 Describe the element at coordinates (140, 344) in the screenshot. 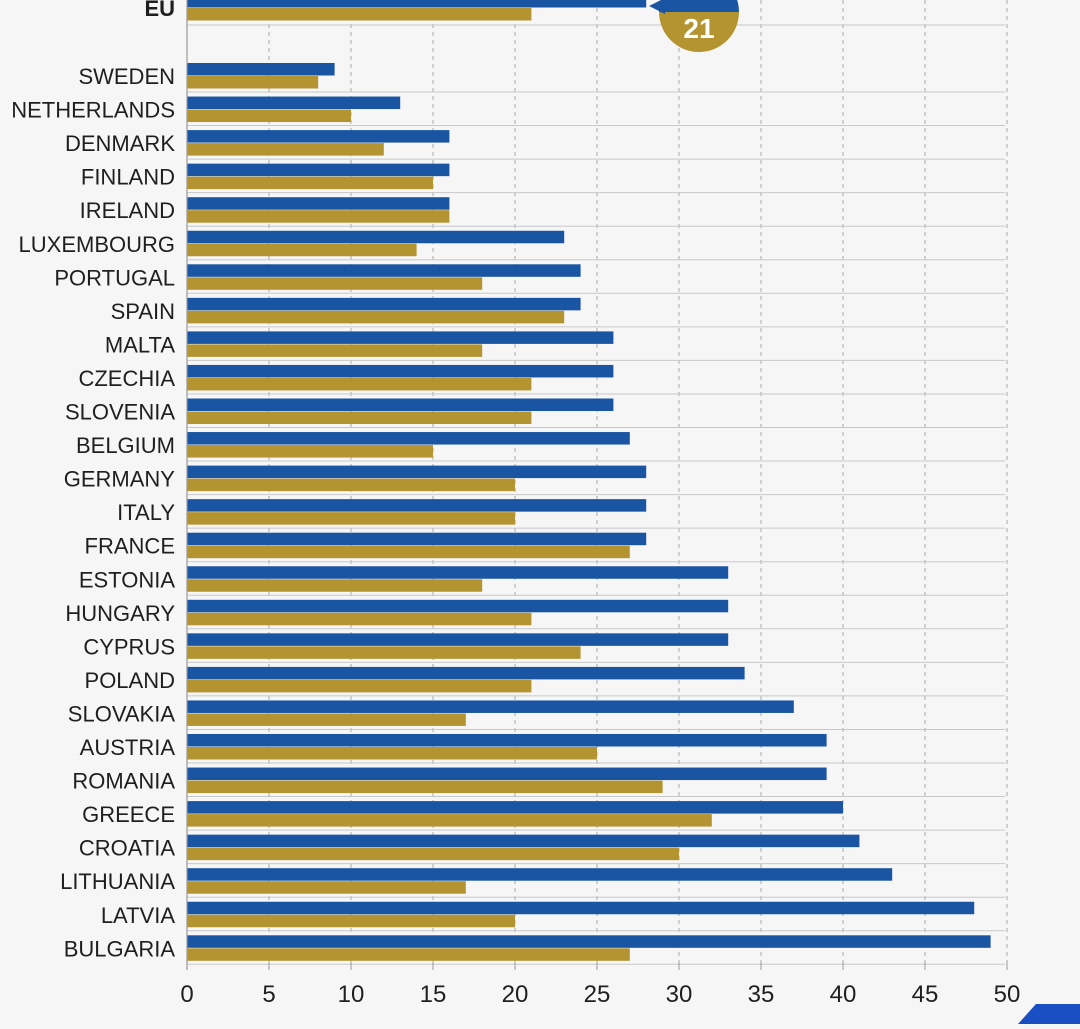

I see `category-label-malta: MALTA` at that location.